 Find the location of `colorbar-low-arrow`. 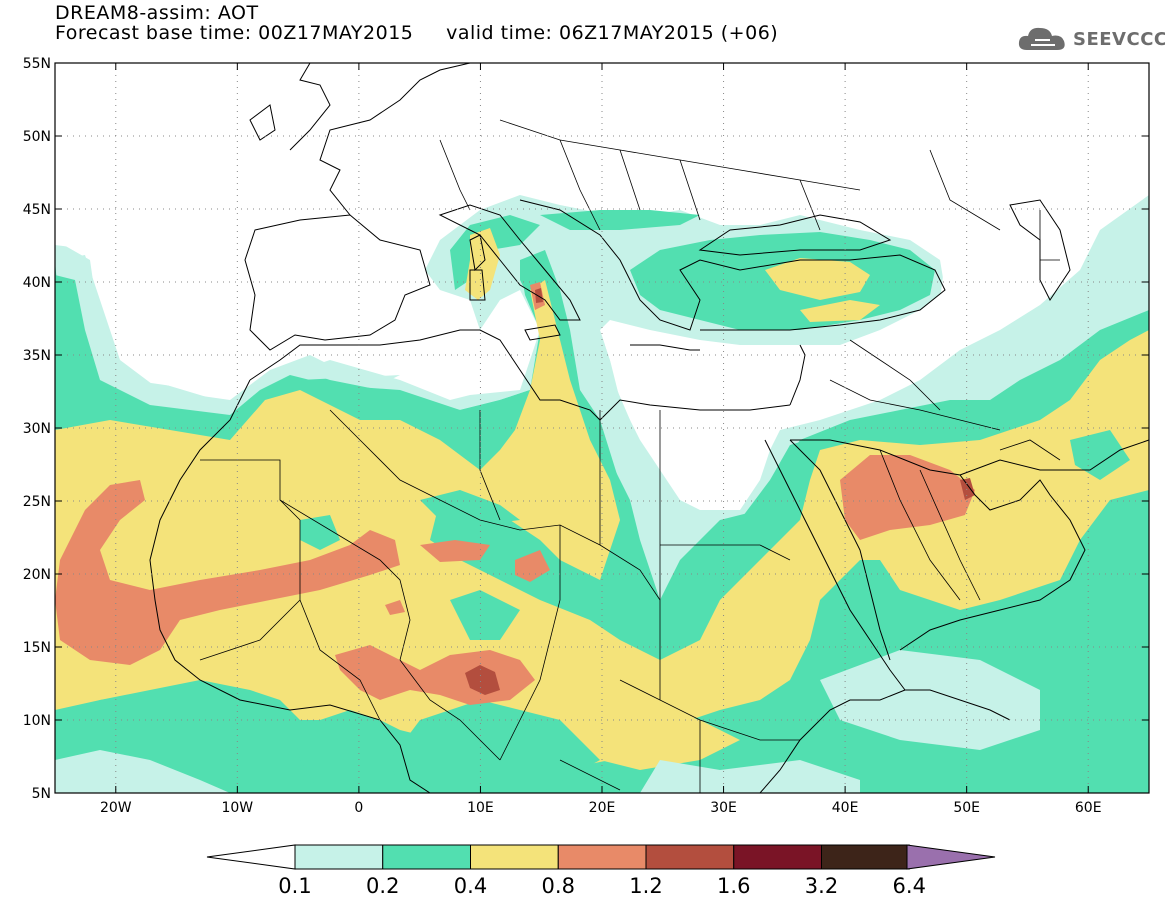

colorbar-low-arrow is located at coordinates (251, 857).